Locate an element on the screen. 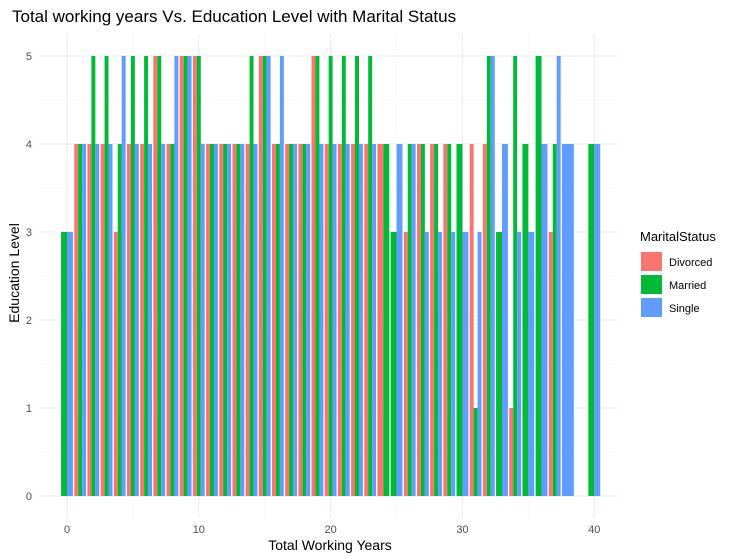 This screenshot has height=559, width=739. y-tick-label: 4 is located at coordinates (29, 145).